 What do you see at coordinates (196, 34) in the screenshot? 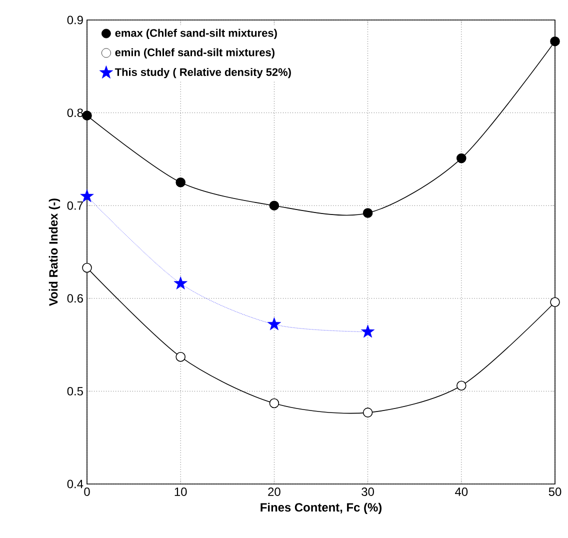
I see `legend-label: emax (Chlef sand-silt mixtures)` at bounding box center [196, 34].